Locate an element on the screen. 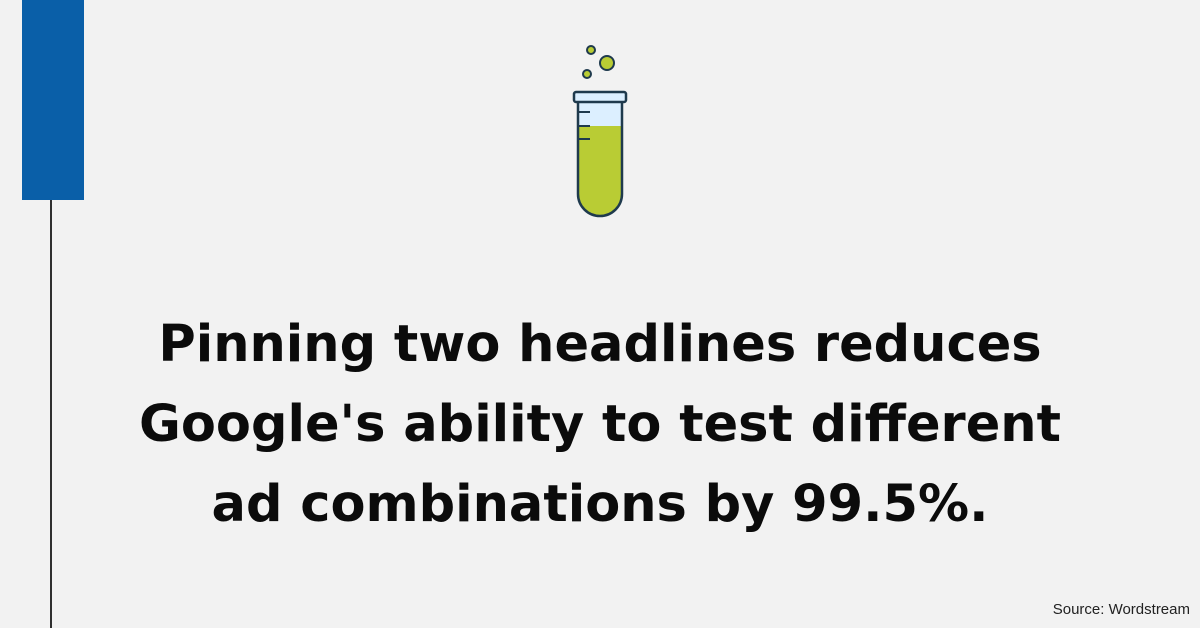 This screenshot has width=1200, height=628. tube-liquid is located at coordinates (600, 171).